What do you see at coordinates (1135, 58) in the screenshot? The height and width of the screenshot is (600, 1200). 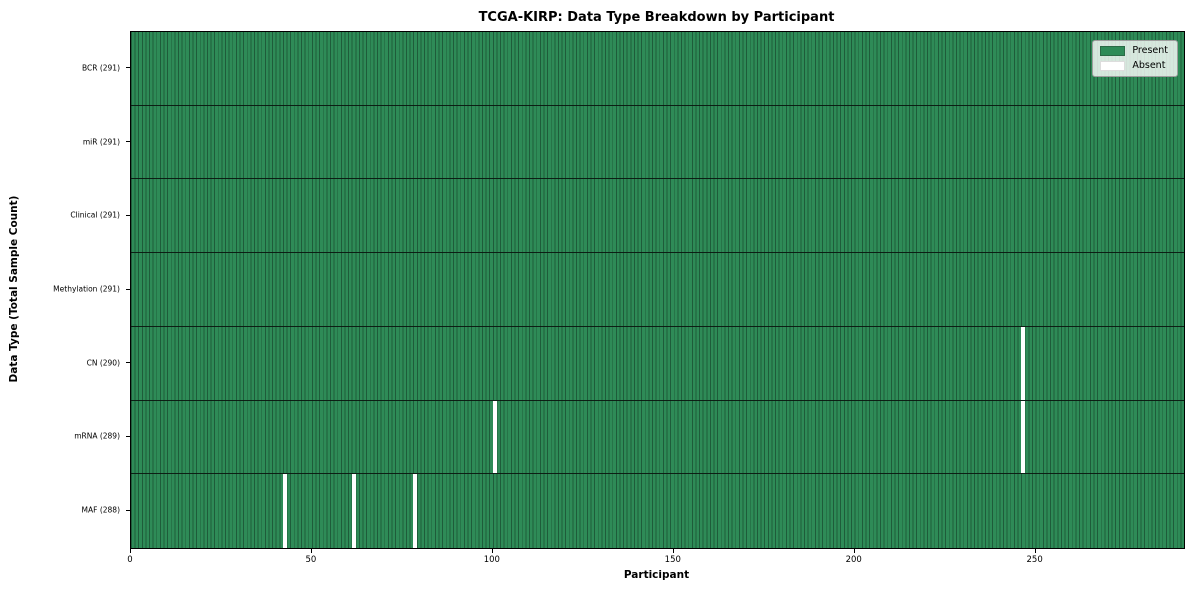 I see `legend: Present Absent` at bounding box center [1135, 58].